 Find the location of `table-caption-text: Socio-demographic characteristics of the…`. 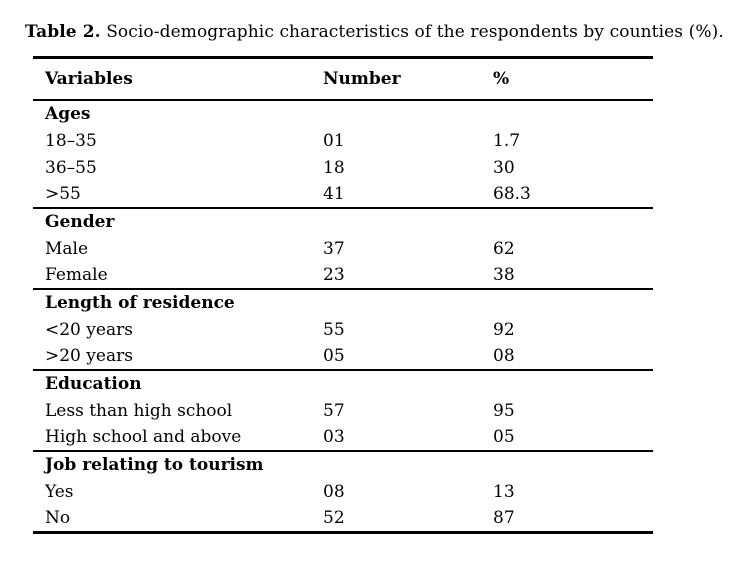

table-caption-text: Socio-demographic characteristics of the… is located at coordinates (415, 32).